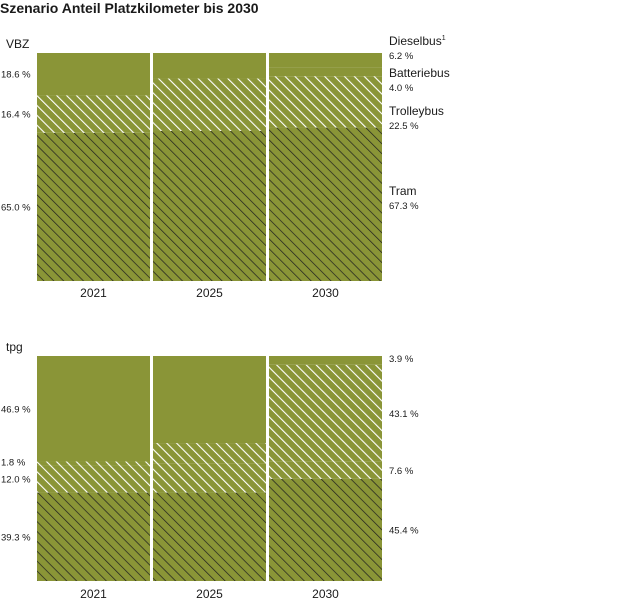 Image resolution: width=637 pixels, height=600 pixels. I want to click on left-value-label: 18.6 %, so click(16, 75).